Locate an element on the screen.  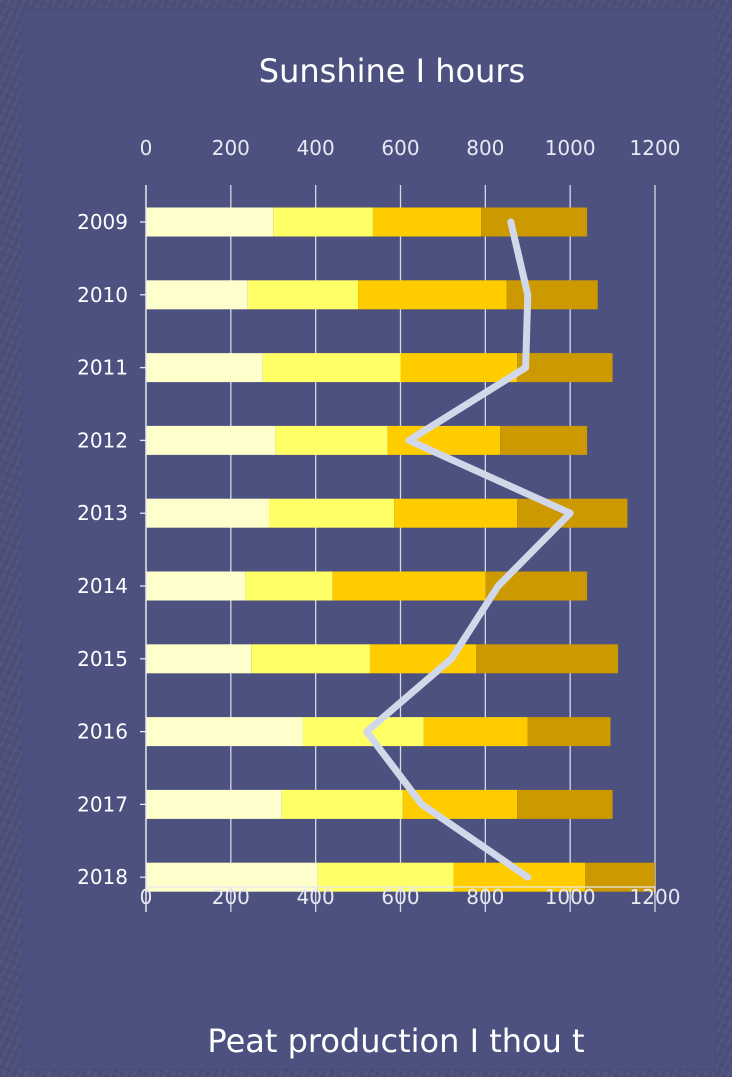
top-tick-label: 1200 is located at coordinates (655, 148).